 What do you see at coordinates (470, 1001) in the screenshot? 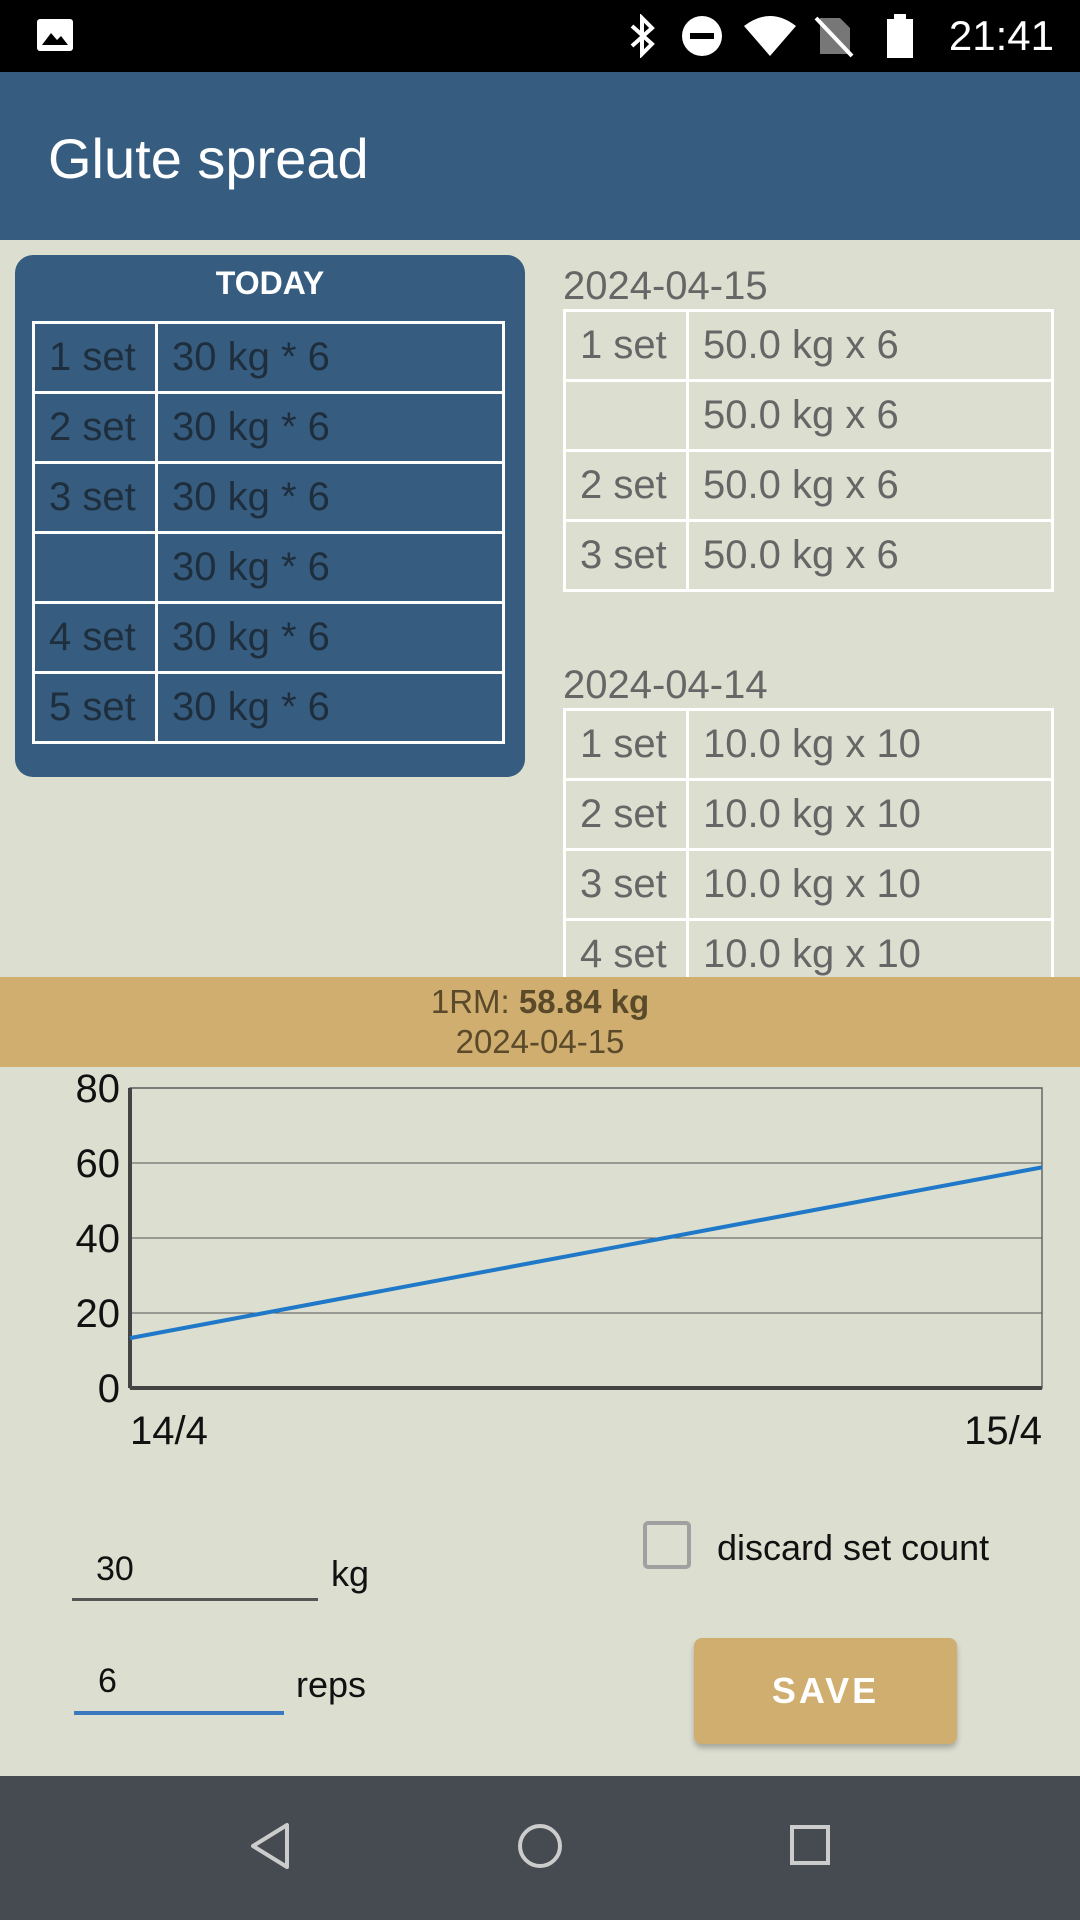
I see `one-rm-label: 1RM:` at bounding box center [470, 1001].